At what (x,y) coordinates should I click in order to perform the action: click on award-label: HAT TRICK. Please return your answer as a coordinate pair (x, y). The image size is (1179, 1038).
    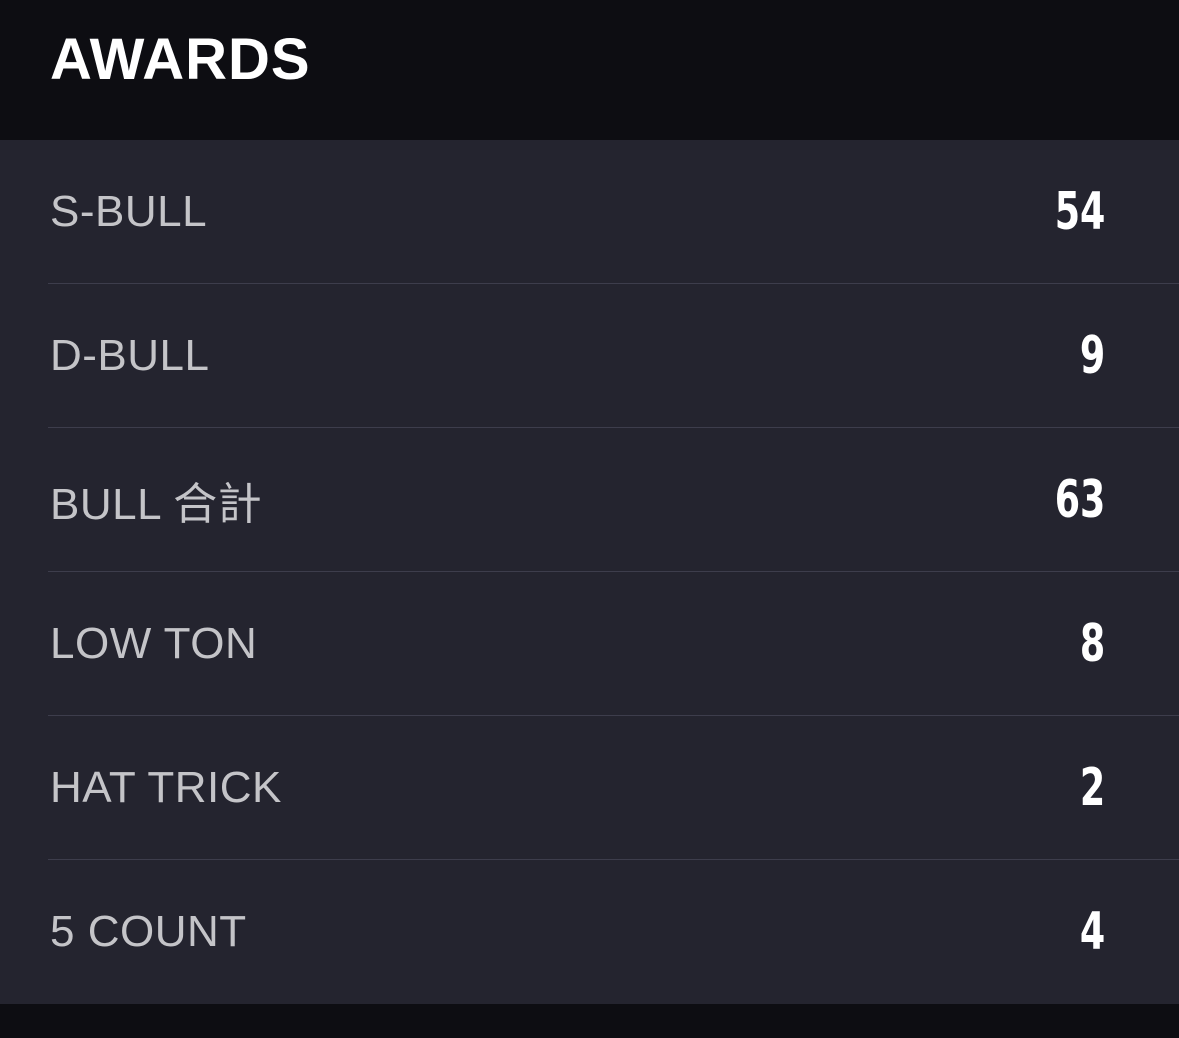
    Looking at the image, I should click on (166, 787).